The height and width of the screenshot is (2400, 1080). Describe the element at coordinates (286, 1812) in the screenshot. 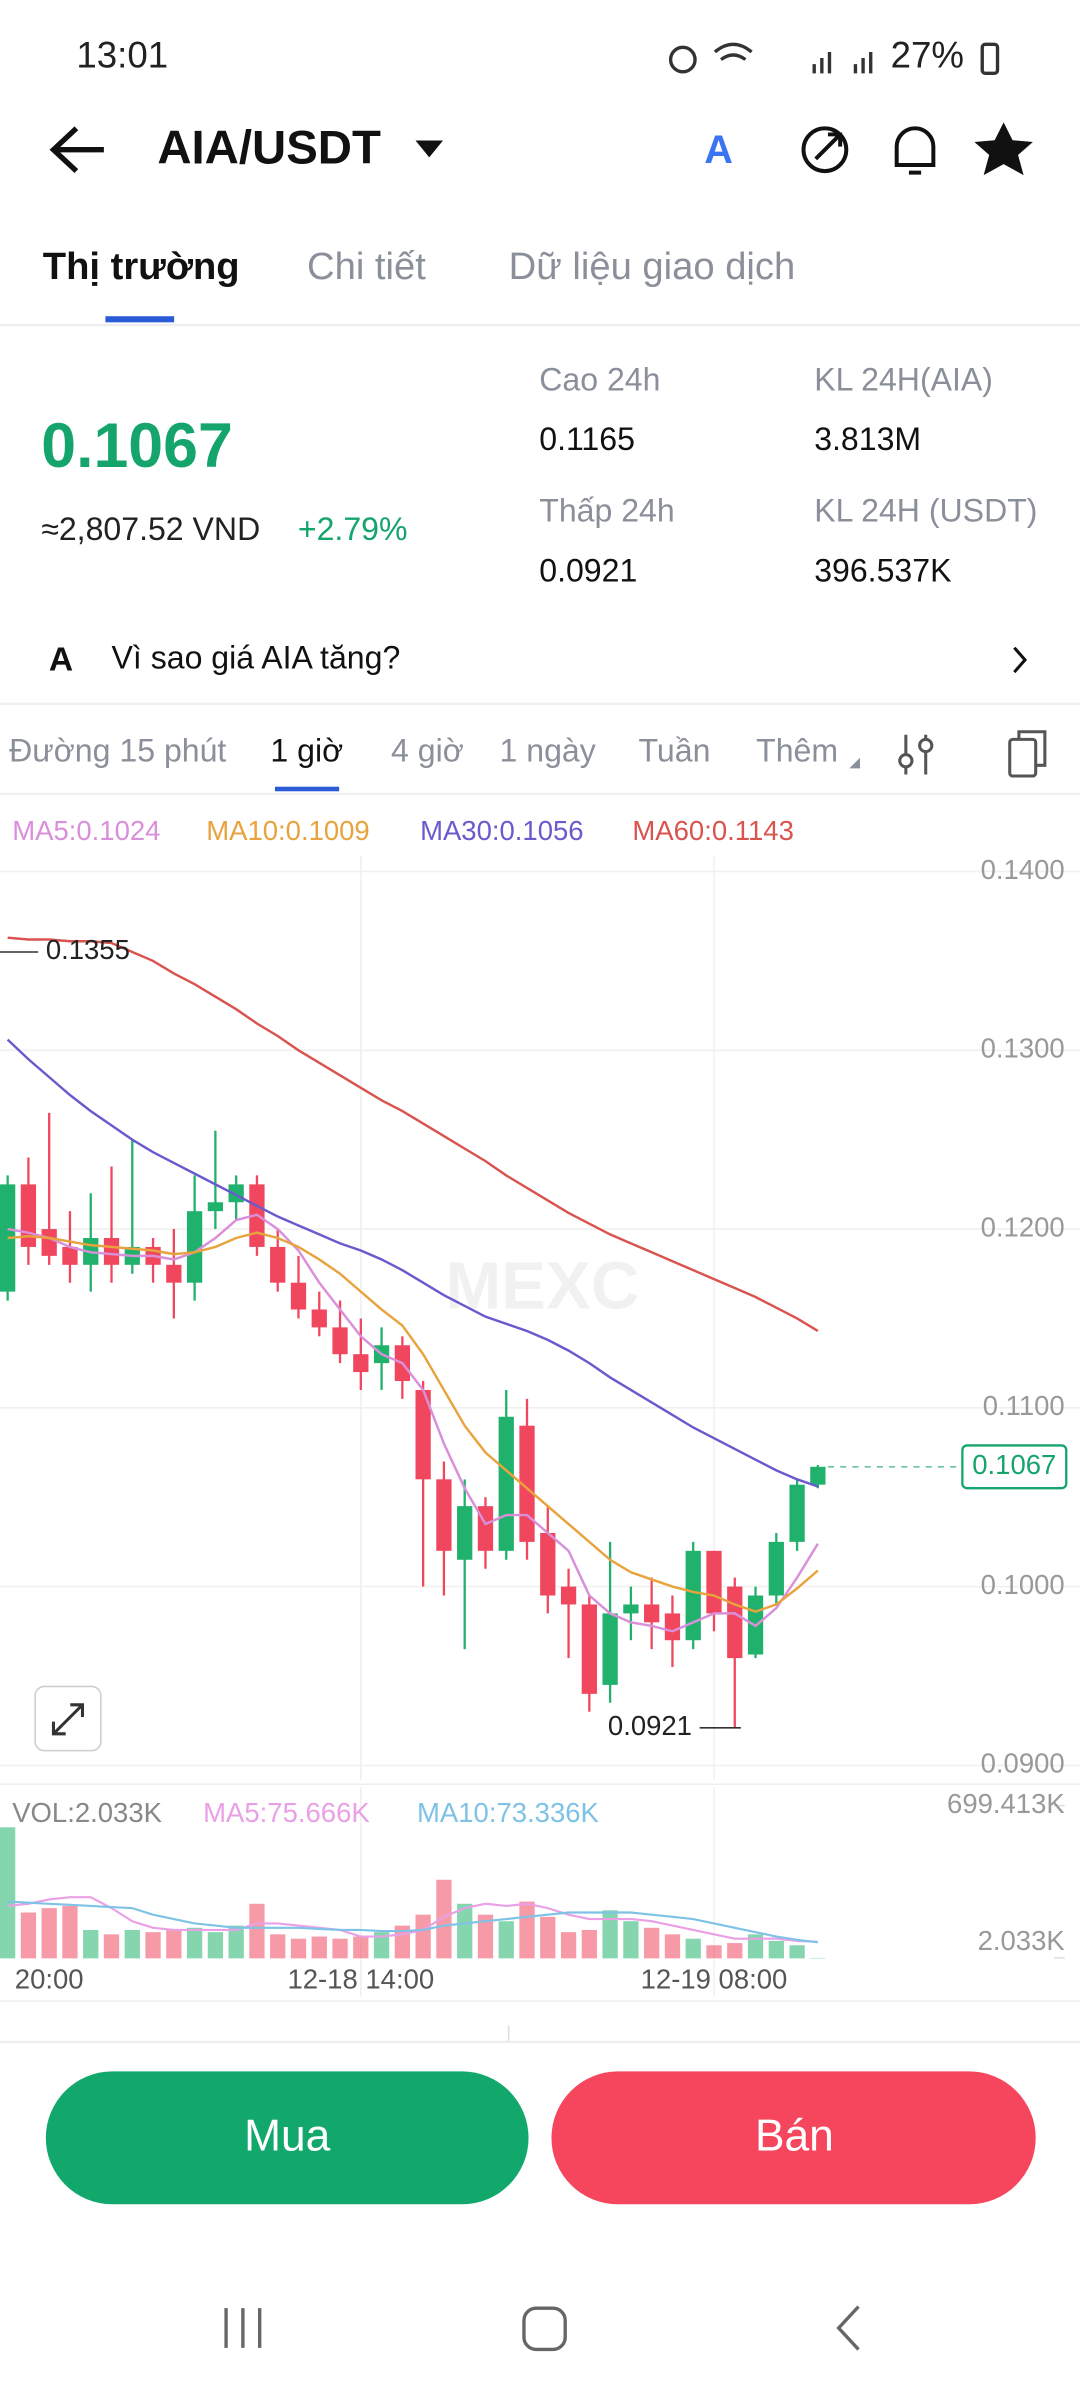

I see `volume-legend: MA5:75.666K` at that location.